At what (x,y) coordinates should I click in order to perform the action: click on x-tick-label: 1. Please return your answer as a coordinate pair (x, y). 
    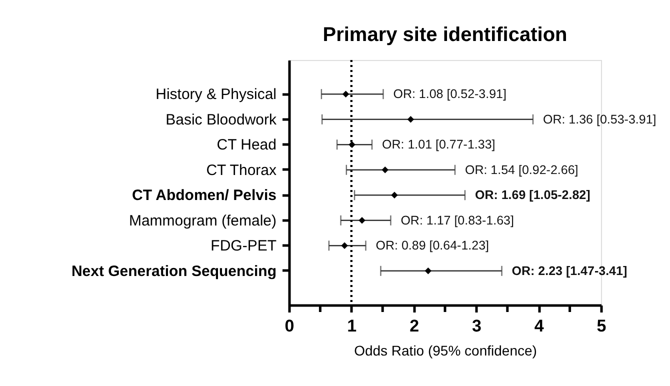
    Looking at the image, I should click on (352, 326).